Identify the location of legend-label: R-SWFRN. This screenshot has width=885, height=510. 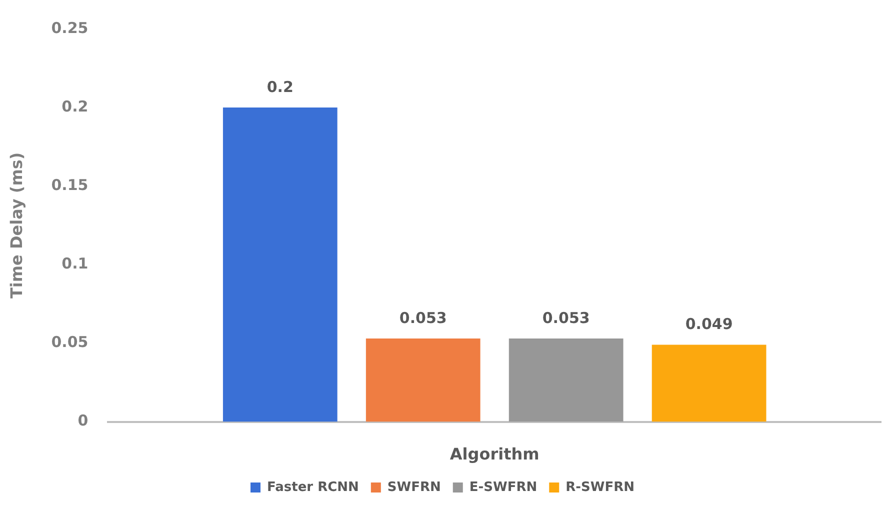
(600, 487).